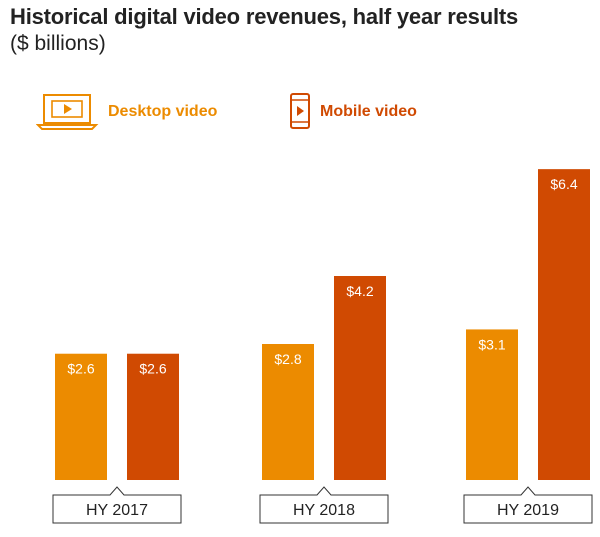  I want to click on phone-play-icon, so click(300, 111).